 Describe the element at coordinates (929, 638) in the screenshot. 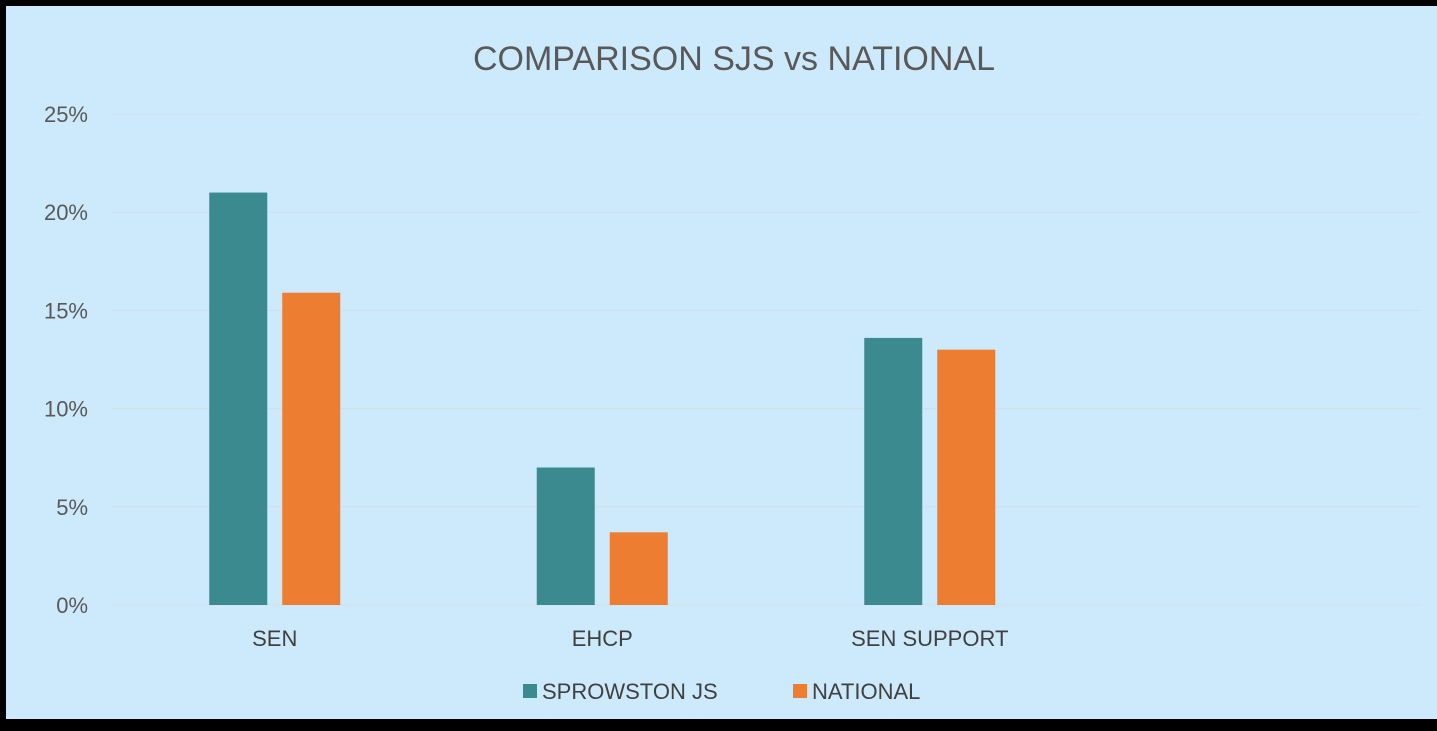

I see `x-category-label: SEN SUPPORT` at that location.